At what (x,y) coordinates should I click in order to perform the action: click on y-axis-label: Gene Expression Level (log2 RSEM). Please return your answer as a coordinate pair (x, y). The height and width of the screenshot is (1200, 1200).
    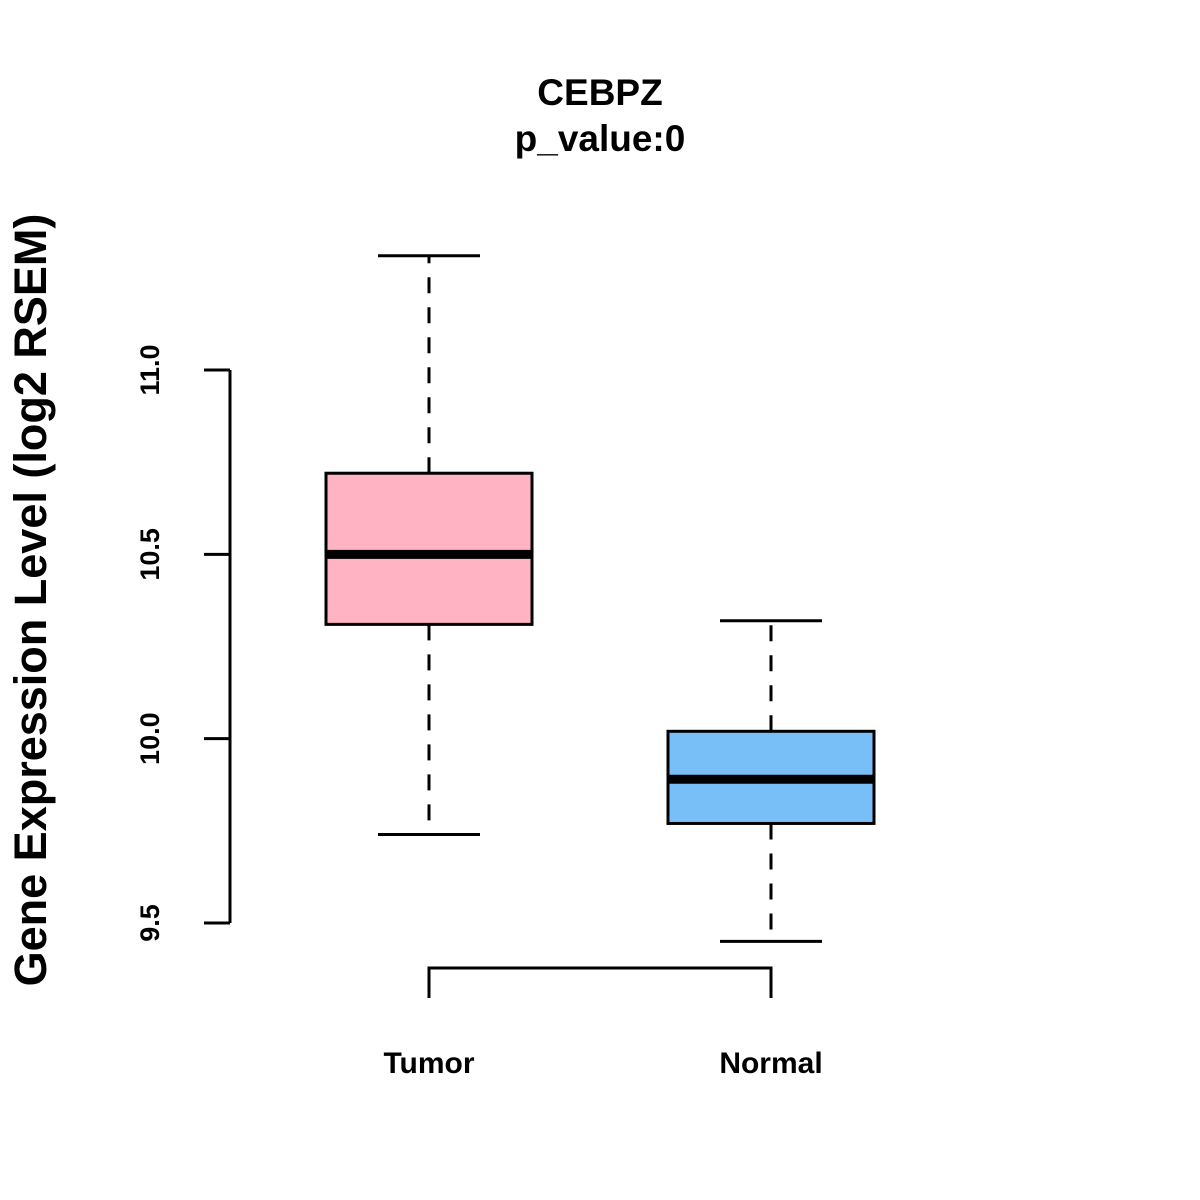
    Looking at the image, I should click on (30, 600).